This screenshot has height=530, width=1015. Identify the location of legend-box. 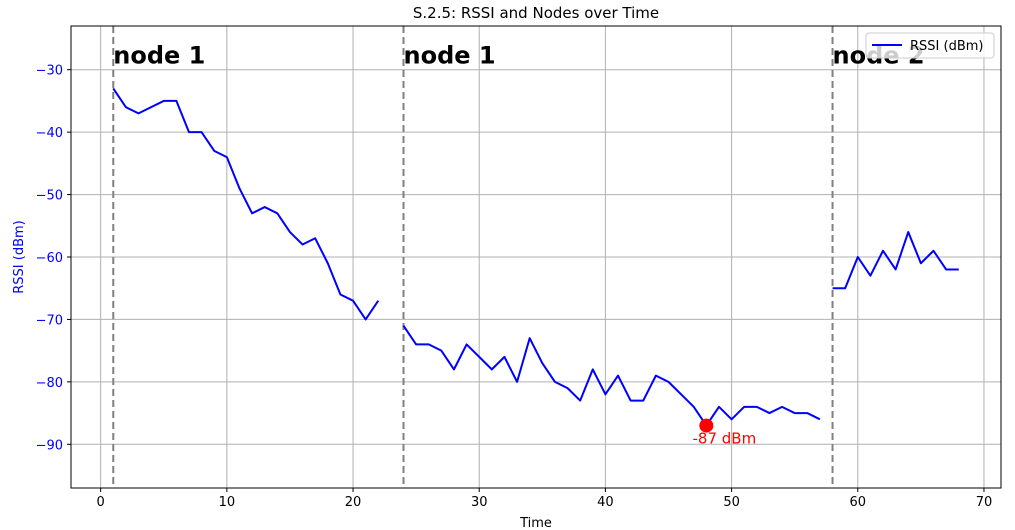
(930, 45).